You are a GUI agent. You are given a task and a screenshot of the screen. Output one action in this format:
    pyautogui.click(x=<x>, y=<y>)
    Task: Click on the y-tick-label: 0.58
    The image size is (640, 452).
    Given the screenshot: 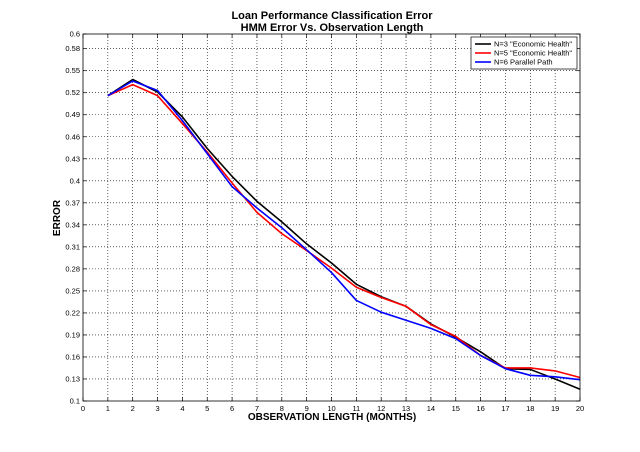 What is the action you would take?
    pyautogui.click(x=72, y=48)
    